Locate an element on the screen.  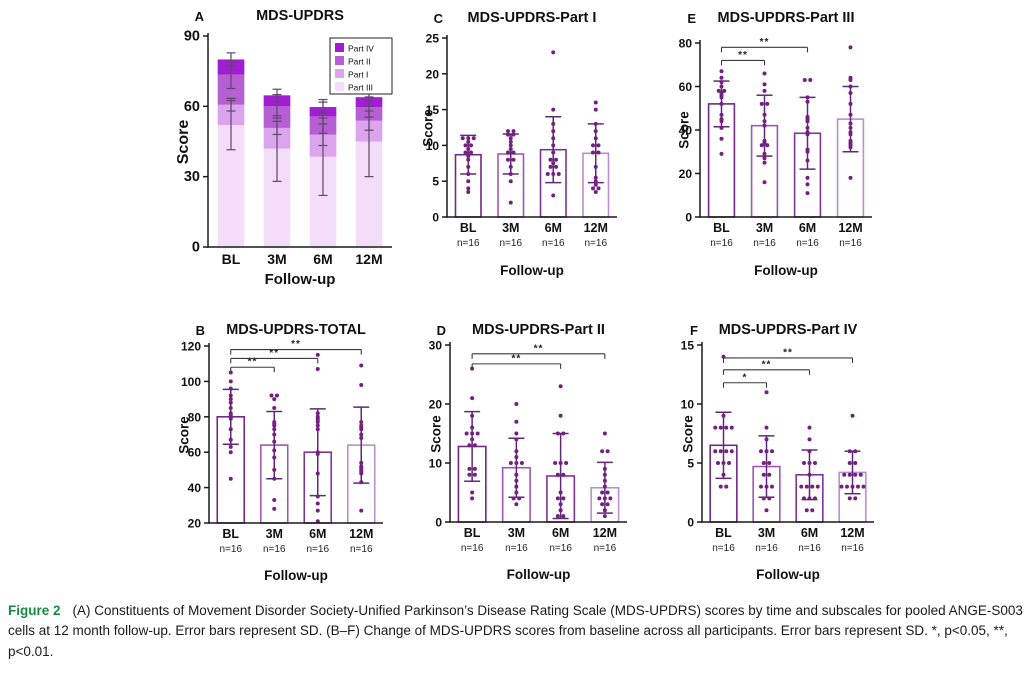
panel-E-plot: 0 20 40 60 80 ** ** BL n=16 3M n=16 6M n=16 12M n=16 is located at coordinates (775, 143).